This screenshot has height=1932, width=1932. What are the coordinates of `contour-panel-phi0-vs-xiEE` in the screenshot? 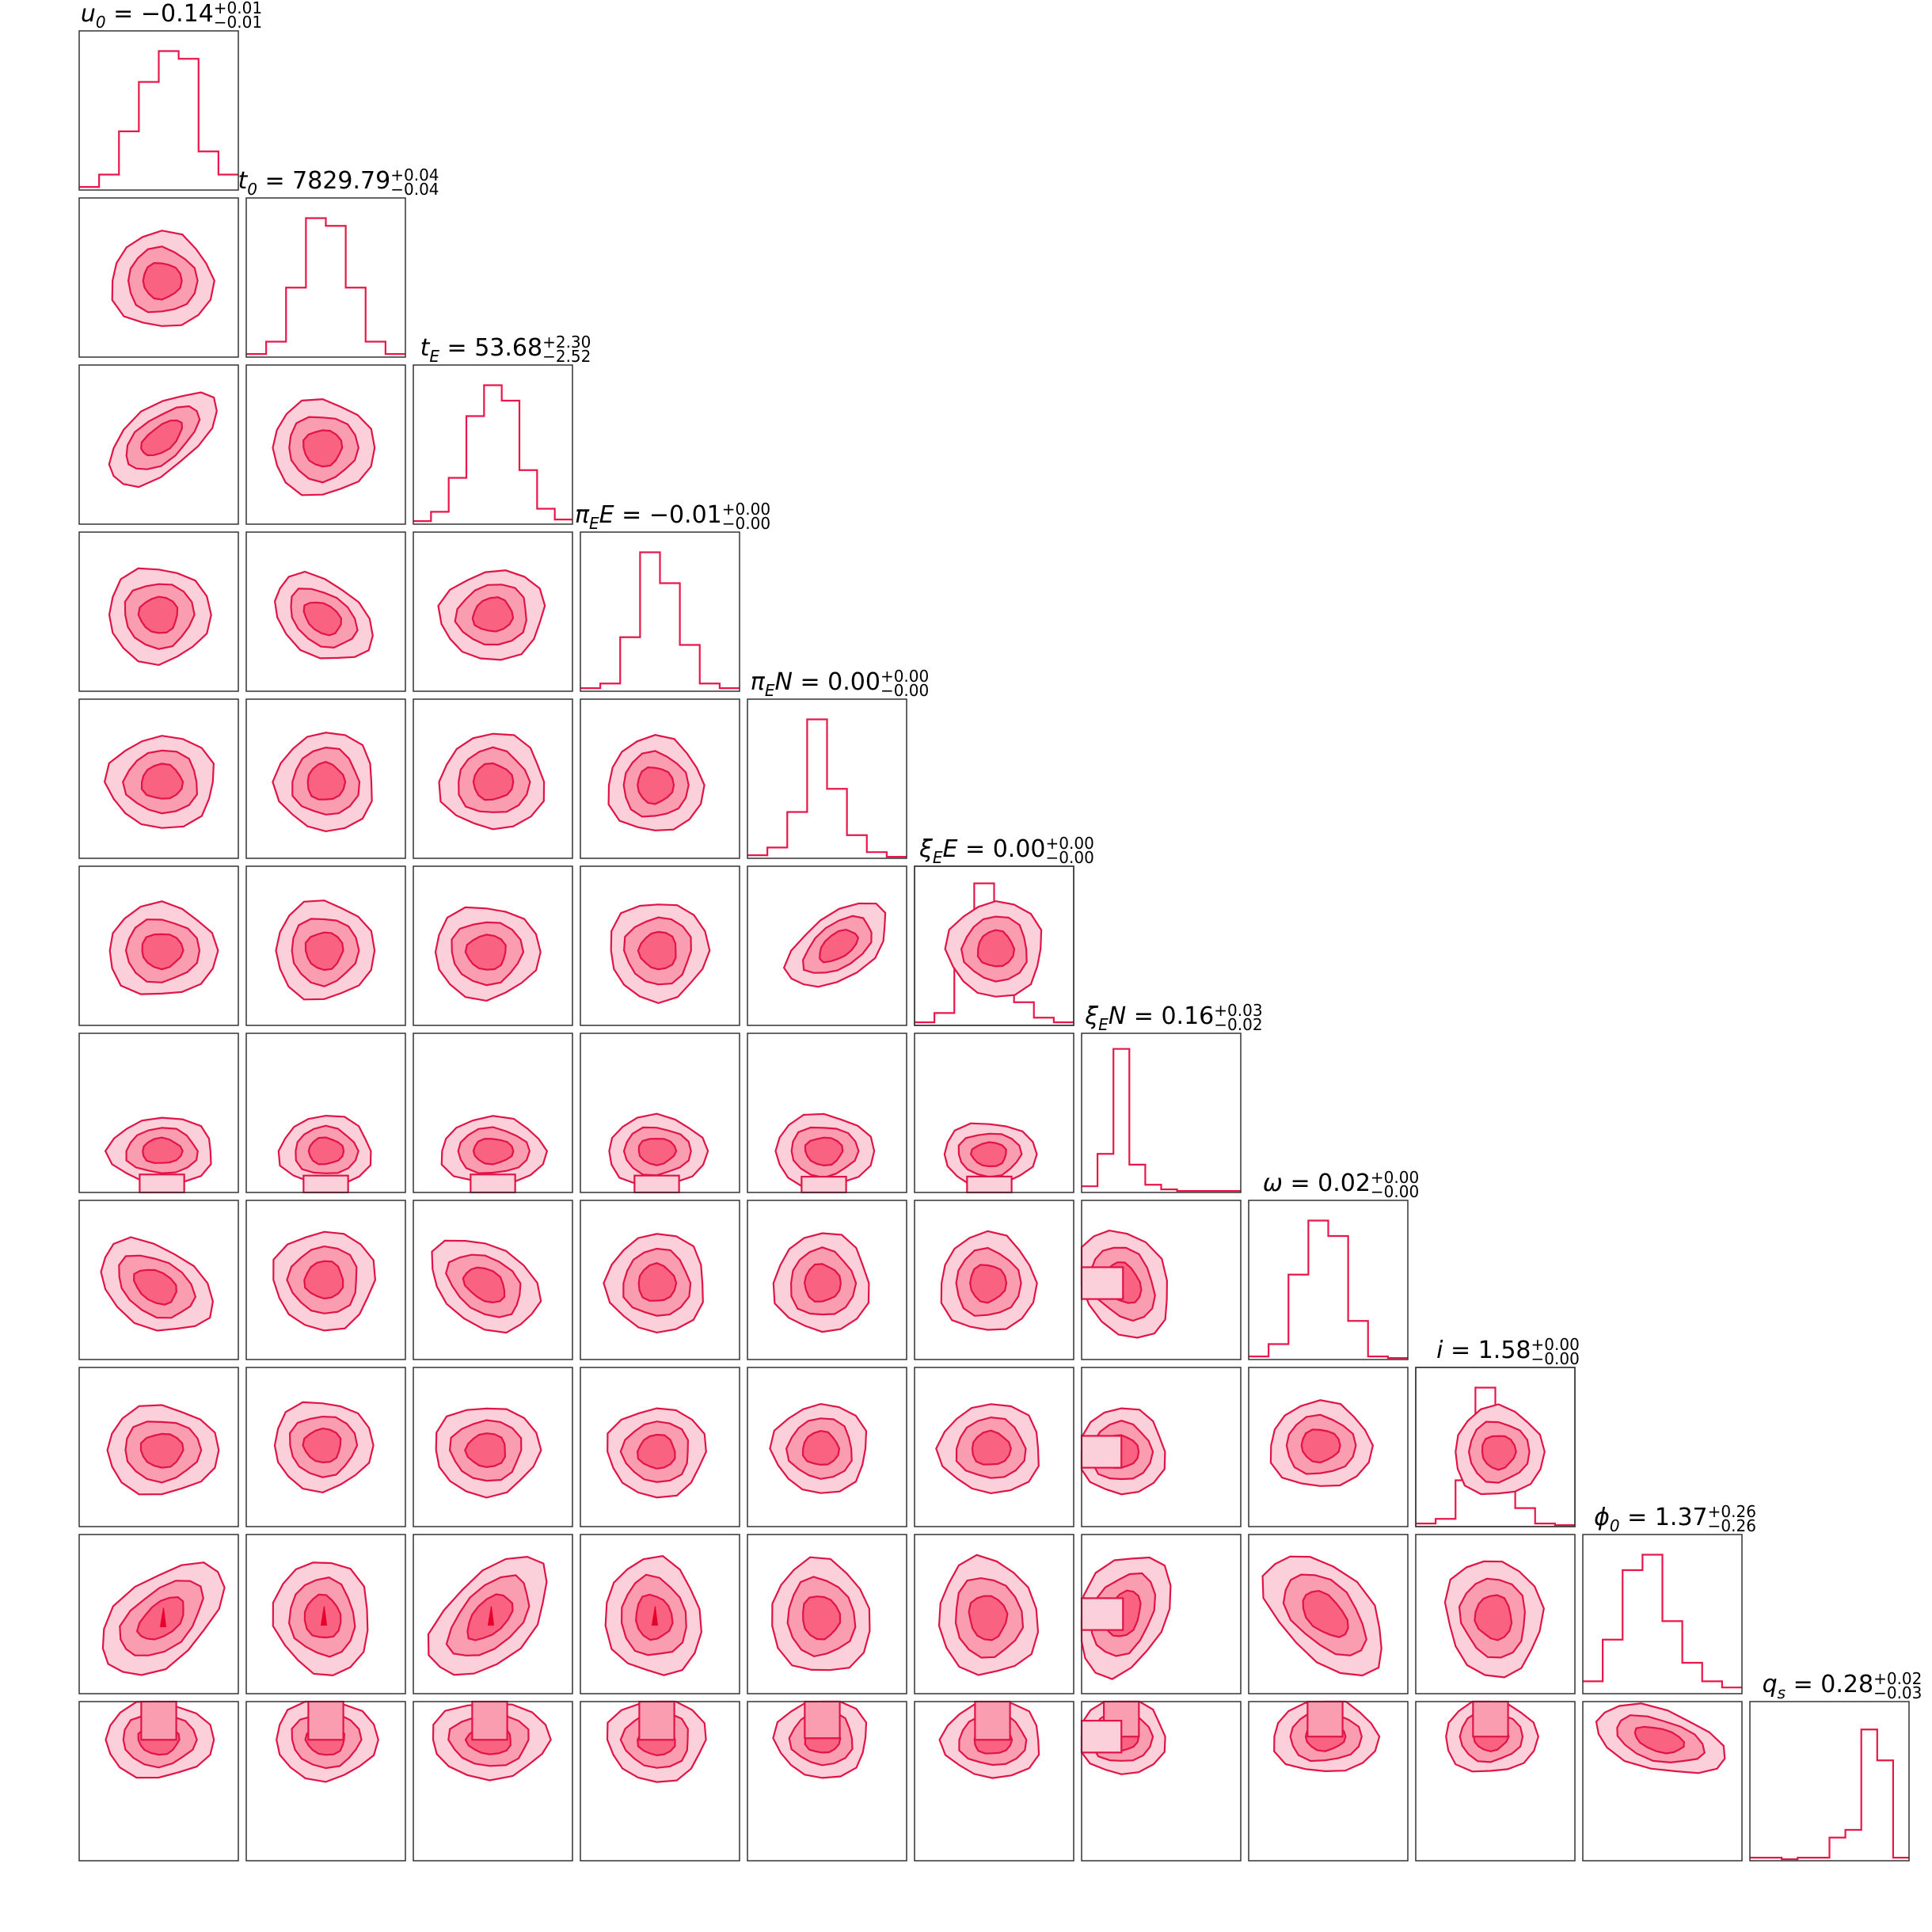 It's located at (994, 1614).